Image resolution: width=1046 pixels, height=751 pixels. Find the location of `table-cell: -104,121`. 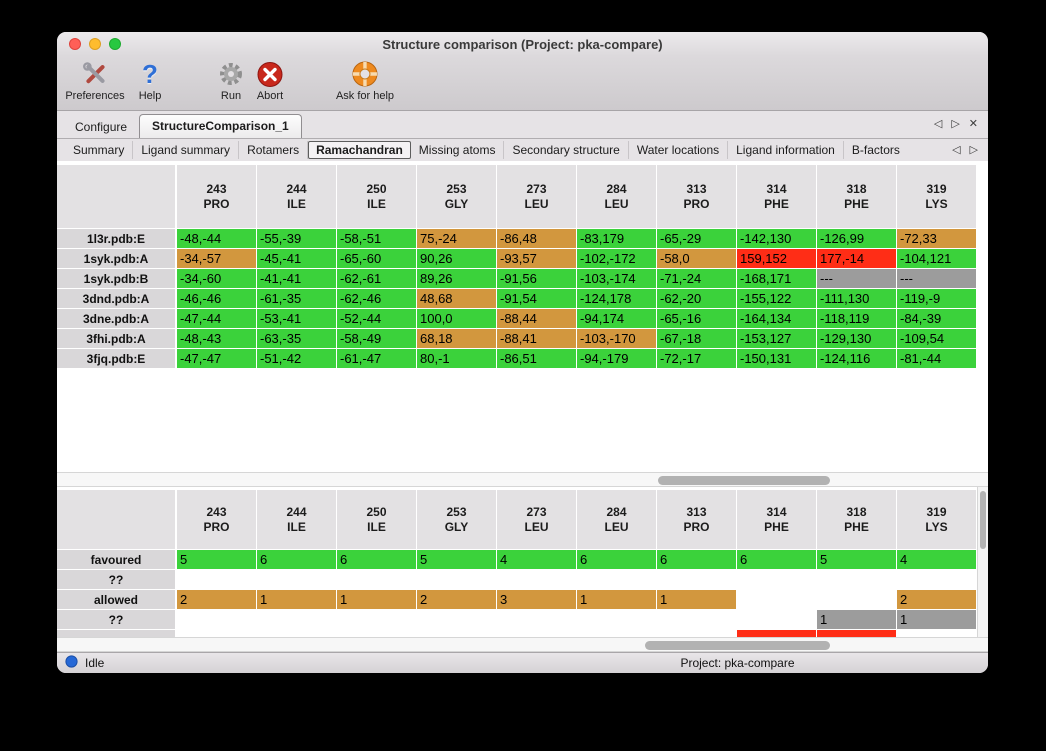

table-cell: -104,121 is located at coordinates (936, 258).